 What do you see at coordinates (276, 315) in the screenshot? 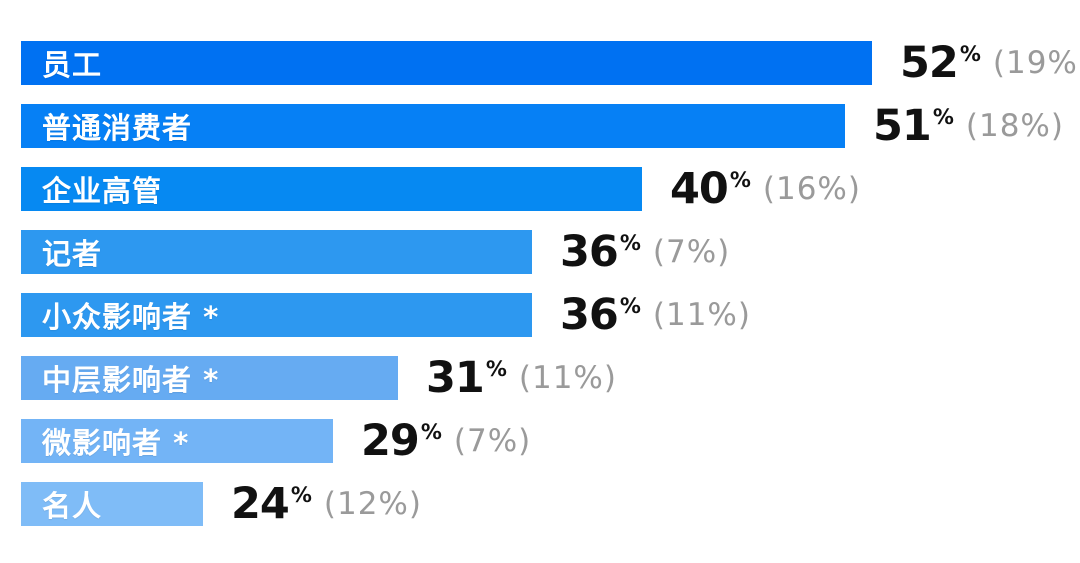
I see `bar: 小众影响者 *` at bounding box center [276, 315].